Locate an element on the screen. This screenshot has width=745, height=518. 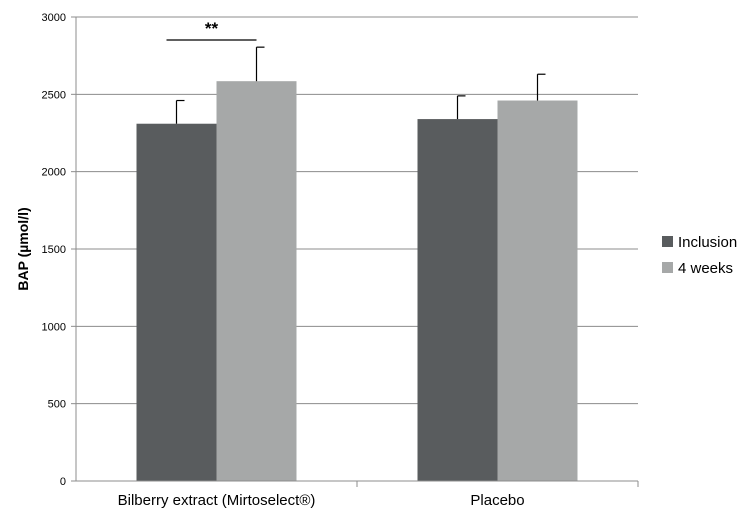
error-bars is located at coordinates (360, 85).